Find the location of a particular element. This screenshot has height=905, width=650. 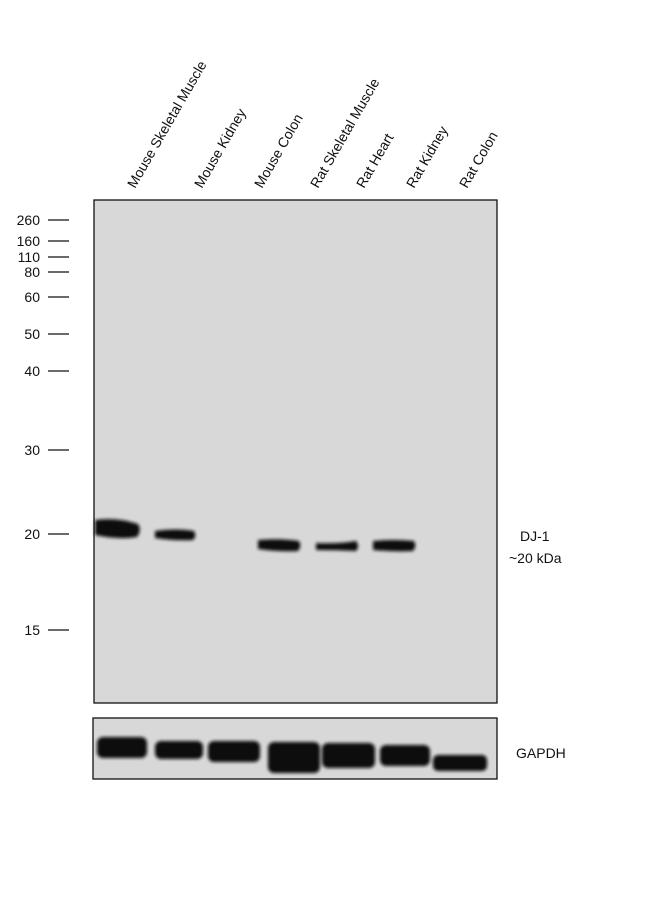

marker-label: 40 is located at coordinates (32, 371).